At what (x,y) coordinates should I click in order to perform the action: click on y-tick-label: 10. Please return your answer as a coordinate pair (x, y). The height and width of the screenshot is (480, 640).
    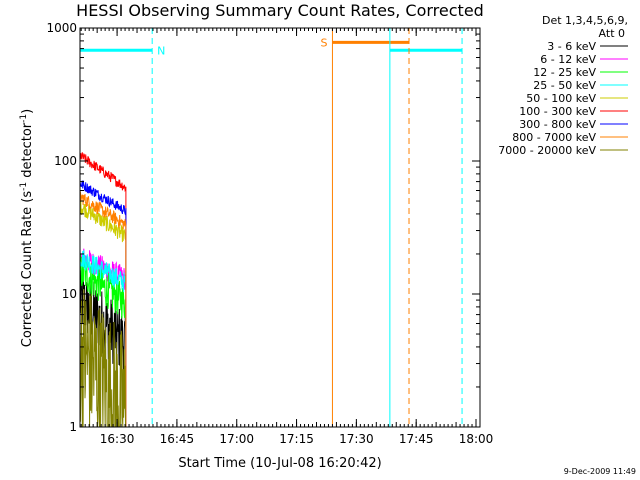
    Looking at the image, I should click on (69, 294).